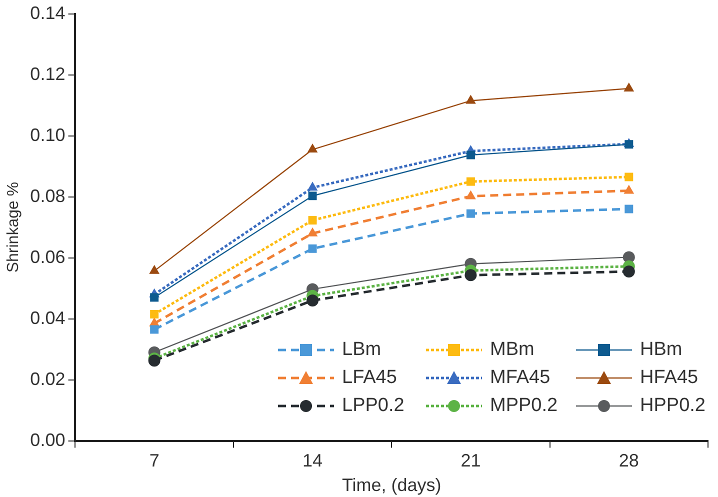 The image size is (718, 497). Describe the element at coordinates (48, 12) in the screenshot. I see `y-tick-label: 0.14` at that location.